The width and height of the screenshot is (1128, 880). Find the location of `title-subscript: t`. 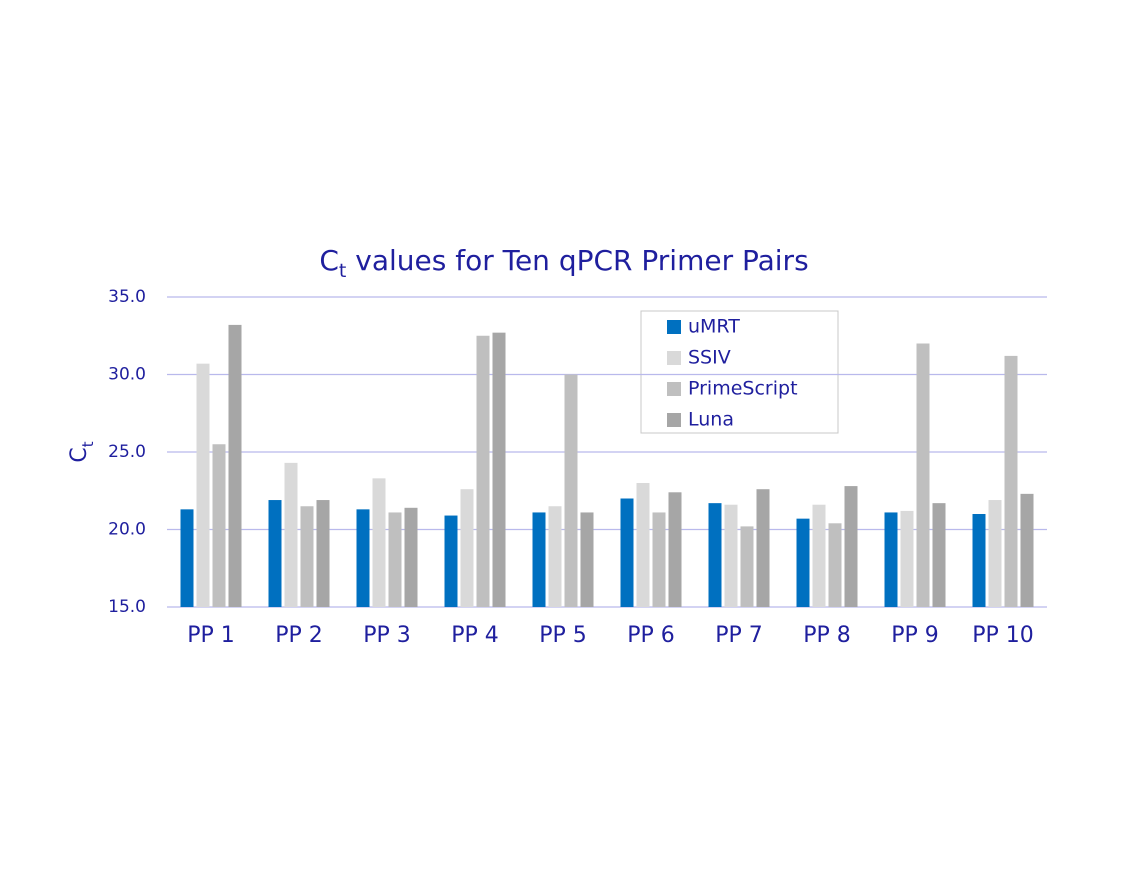

title-subscript: t is located at coordinates (342, 271).